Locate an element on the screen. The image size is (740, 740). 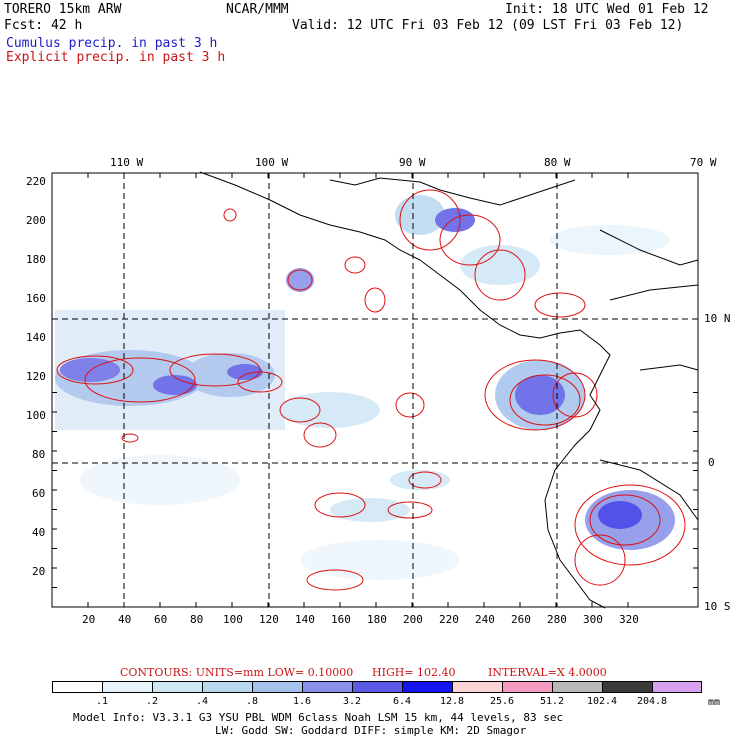
y-tick-label: 80 is located at coordinates (39, 454).